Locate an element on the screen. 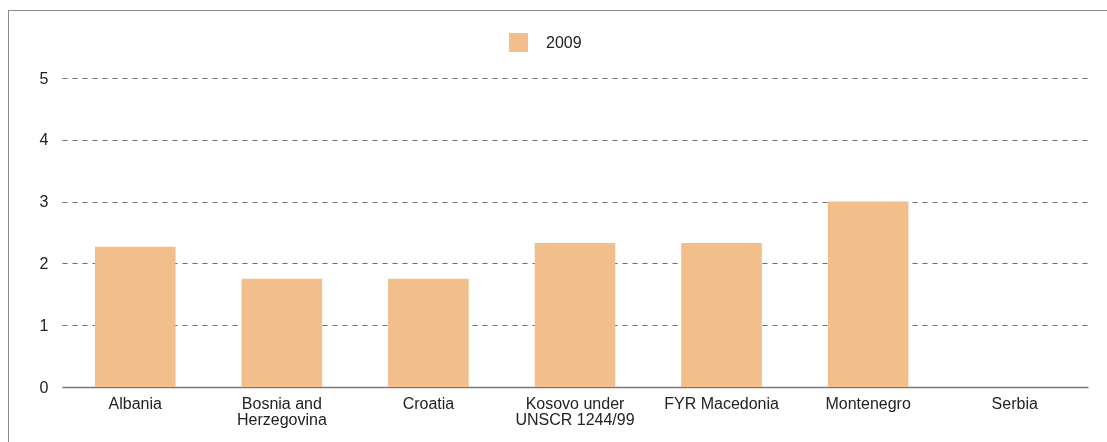 Image resolution: width=1107 pixels, height=442 pixels. x-tick-label: Albania is located at coordinates (135, 403).